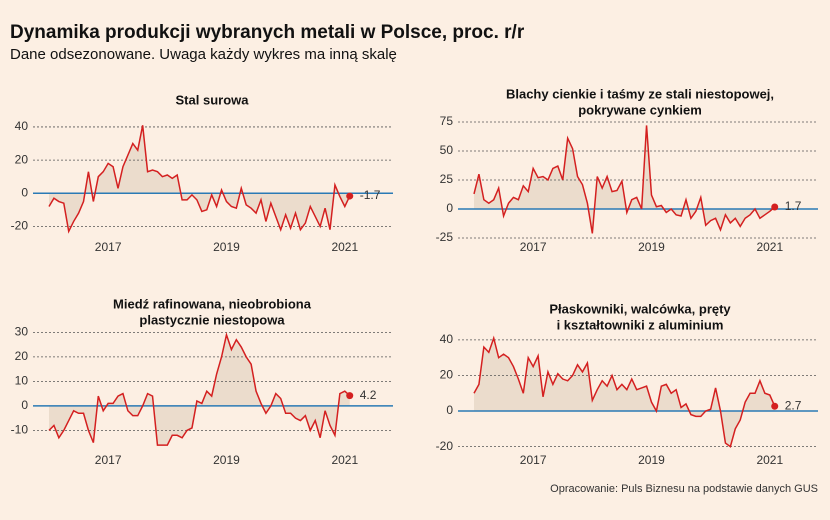 This screenshot has width=830, height=520. I want to click on data-label: 2.7, so click(793, 405).